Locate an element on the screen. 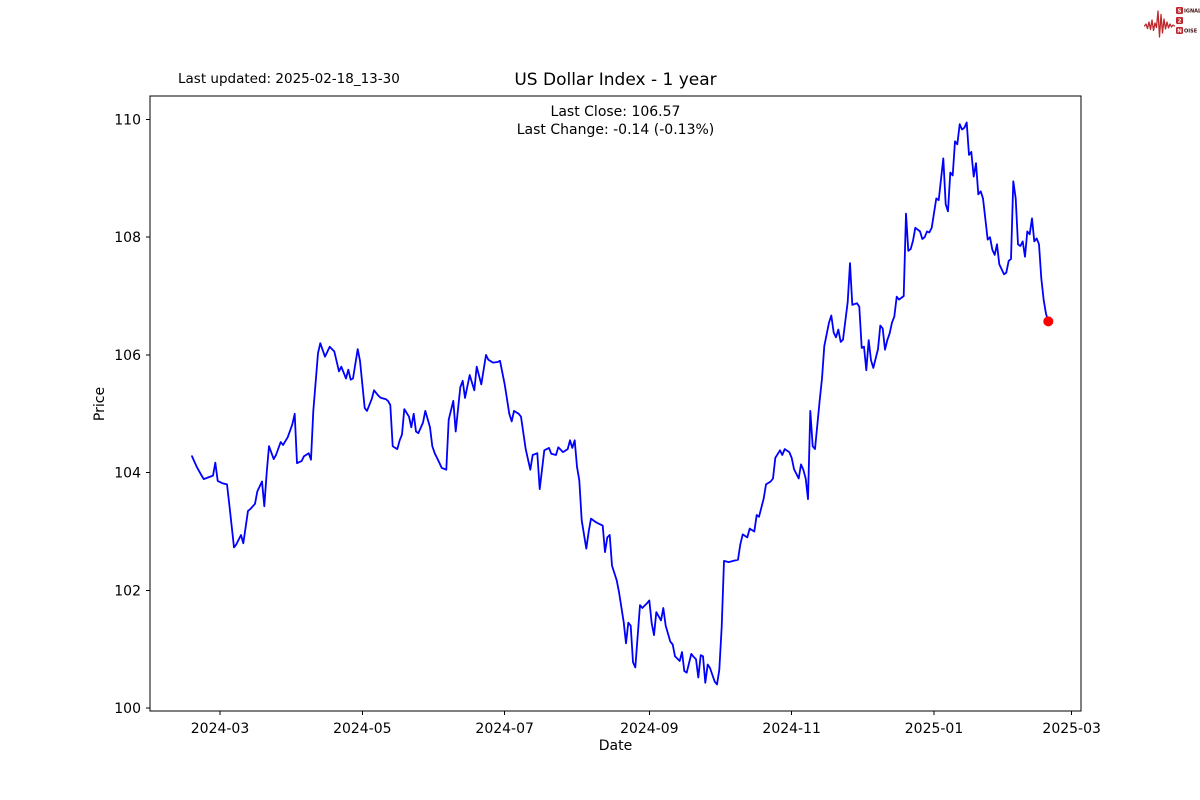  logo-waveform-icon is located at coordinates (1160, 24).